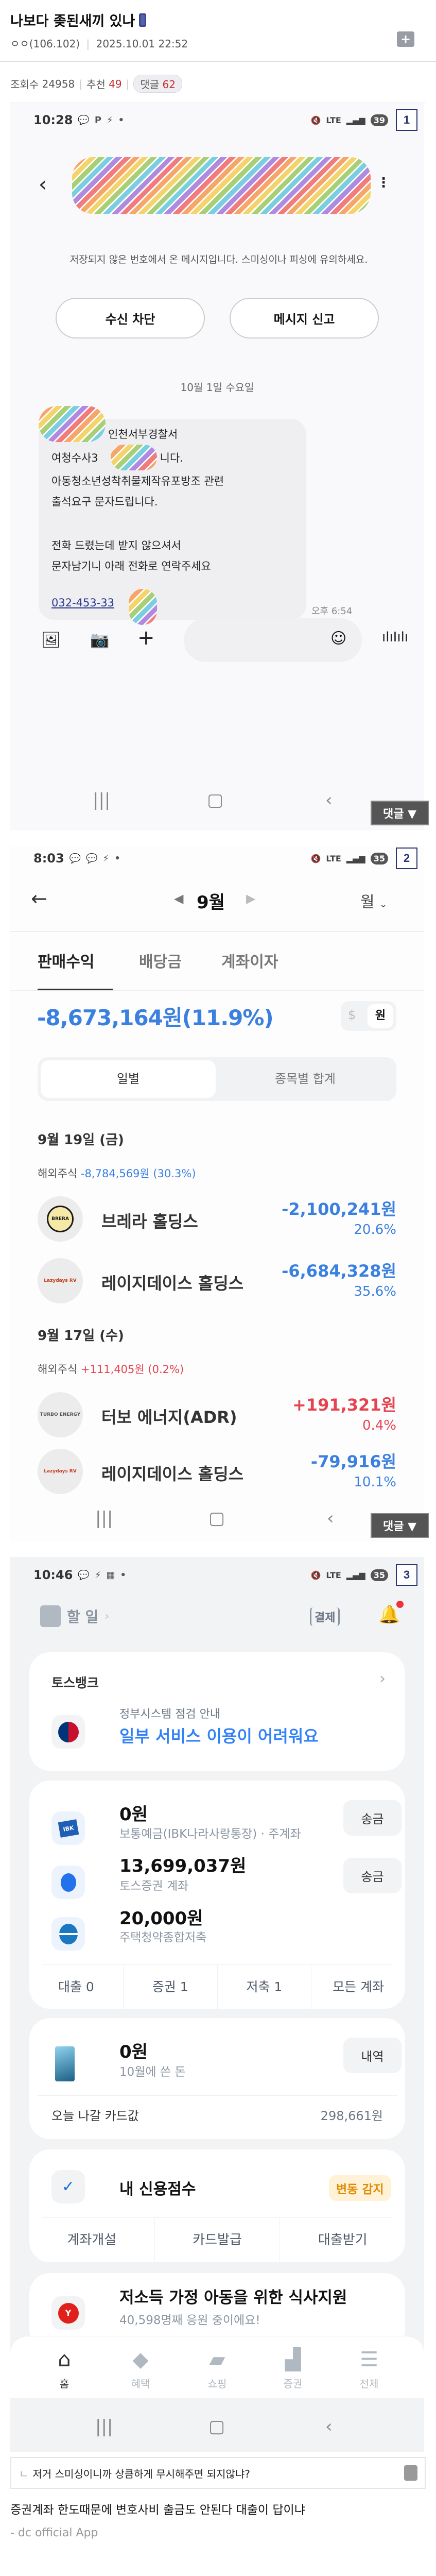 The height and width of the screenshot is (2576, 436). I want to click on open-account-button: 계좌개설, so click(92, 2240).